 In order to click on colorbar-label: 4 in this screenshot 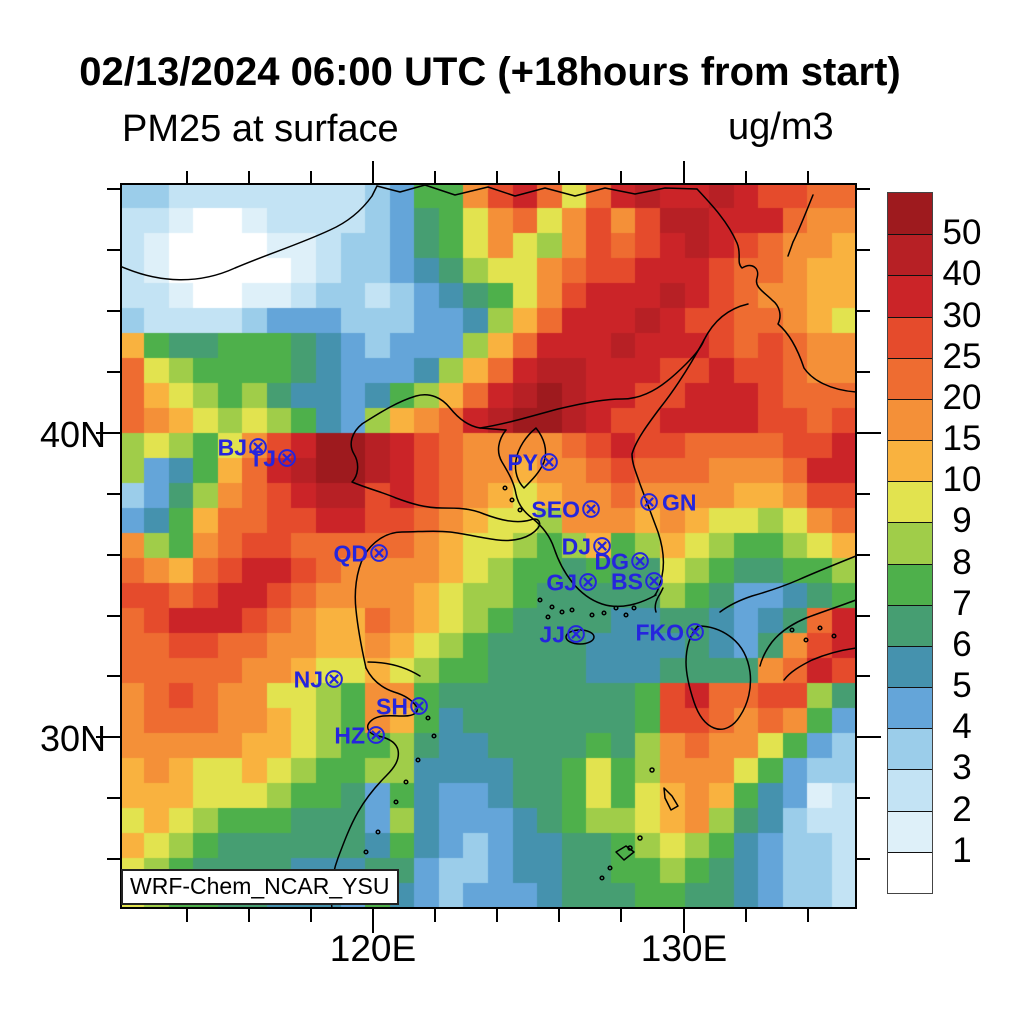, I will do `click(962, 727)`.